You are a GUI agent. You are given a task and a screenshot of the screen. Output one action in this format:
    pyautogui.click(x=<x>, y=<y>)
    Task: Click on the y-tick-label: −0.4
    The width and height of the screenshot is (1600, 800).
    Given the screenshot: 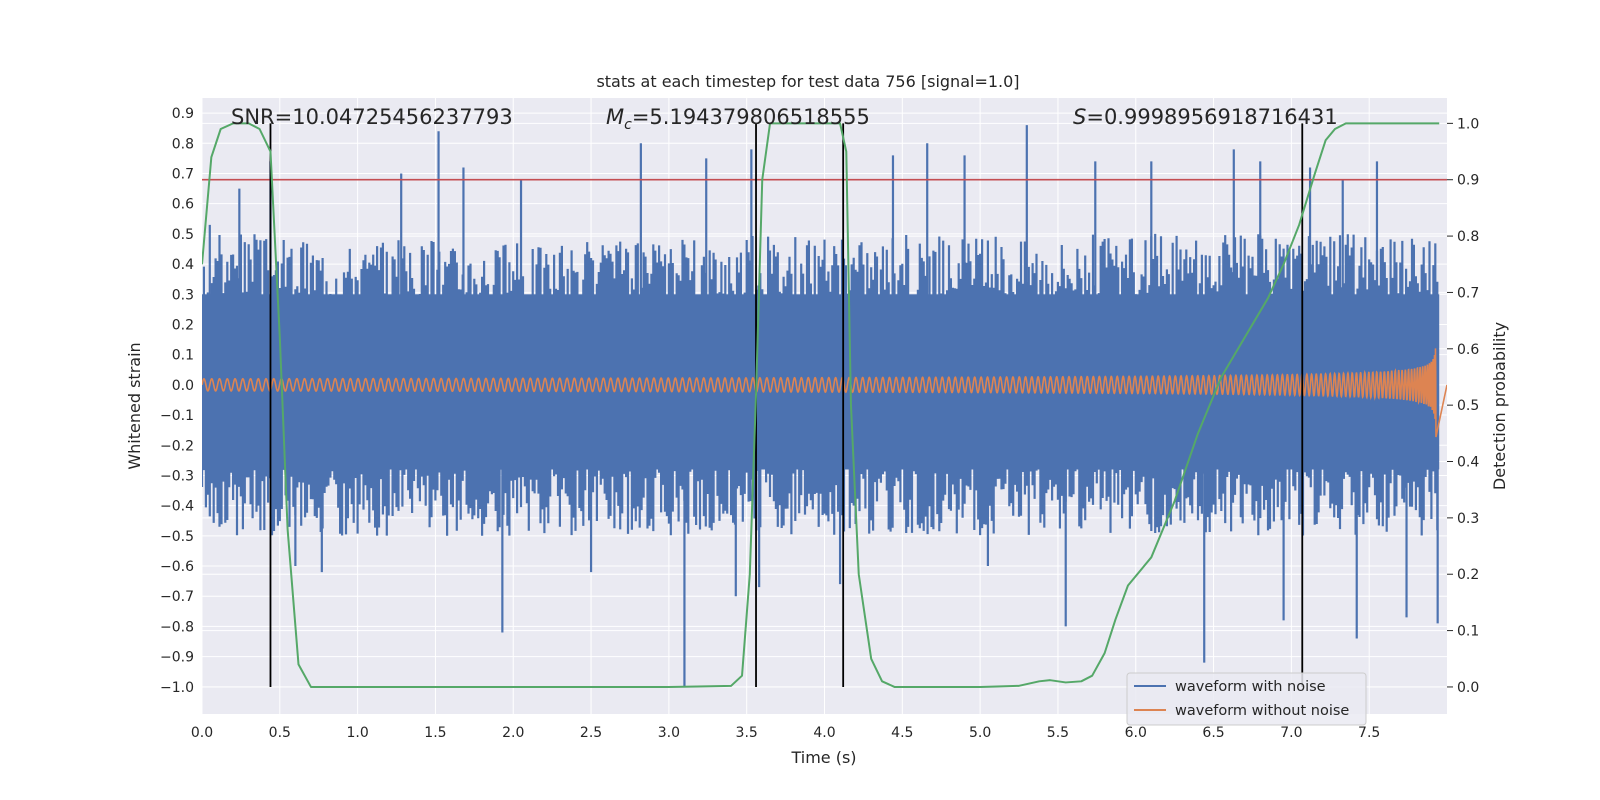 What is the action you would take?
    pyautogui.click(x=177, y=507)
    